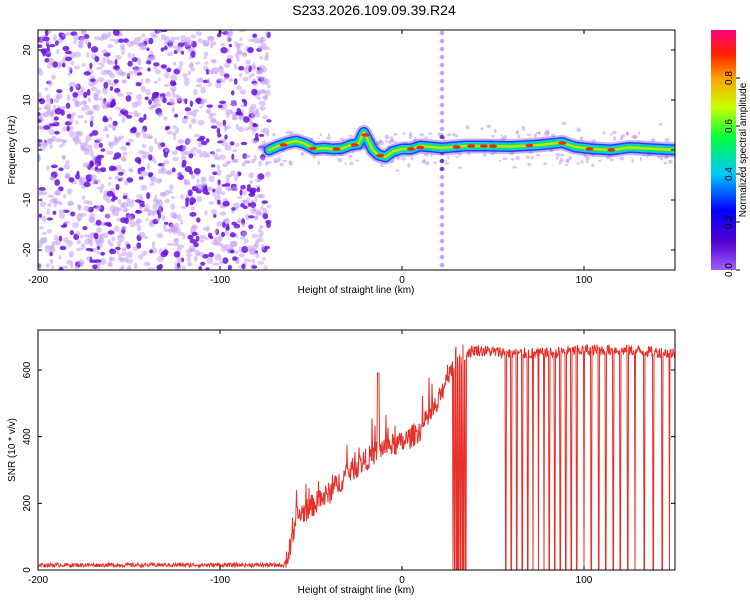 Image resolution: width=750 pixels, height=600 pixels. I want to click on colorbar-tick-label: 0.4, so click(729, 174).